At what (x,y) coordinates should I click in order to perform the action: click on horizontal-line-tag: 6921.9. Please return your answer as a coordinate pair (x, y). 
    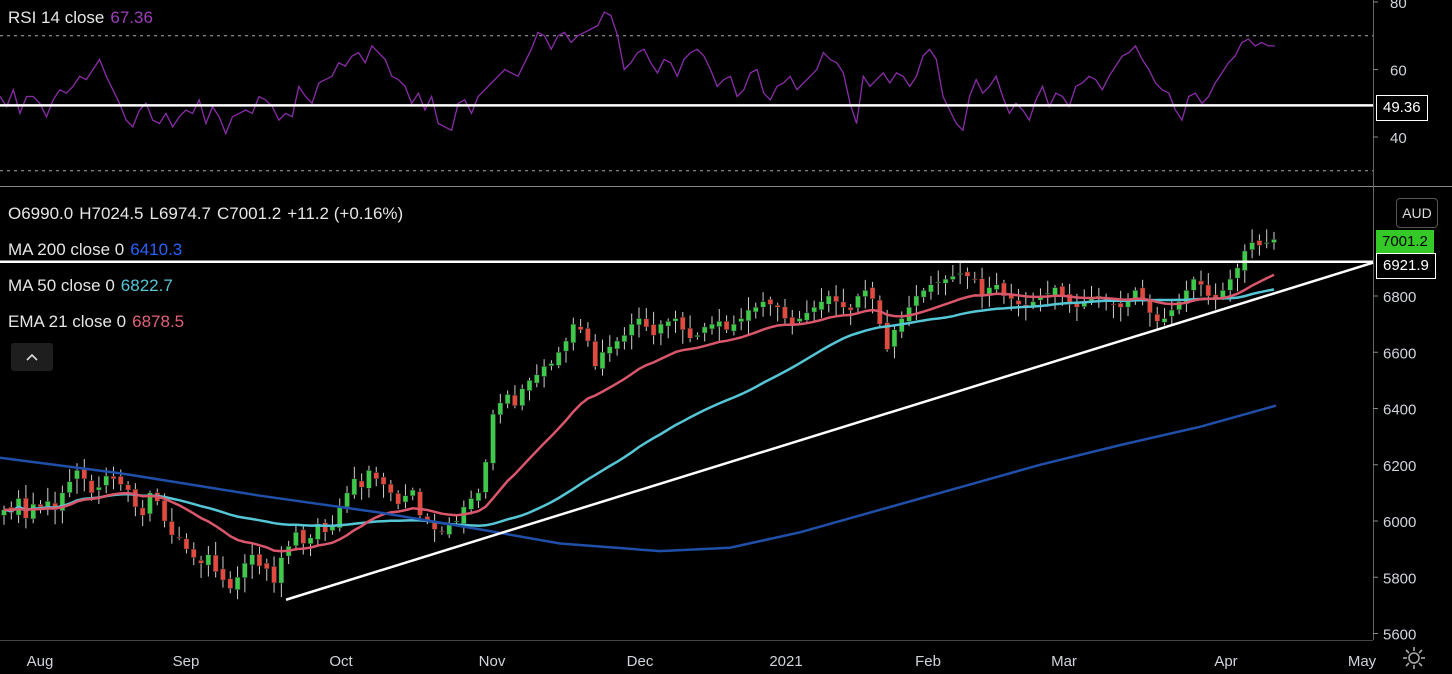
    Looking at the image, I should click on (1406, 266).